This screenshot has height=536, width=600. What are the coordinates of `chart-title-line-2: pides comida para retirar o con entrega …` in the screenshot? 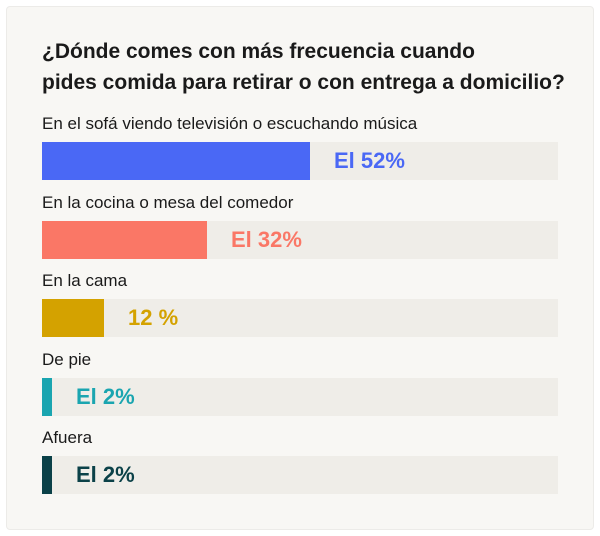 It's located at (303, 82).